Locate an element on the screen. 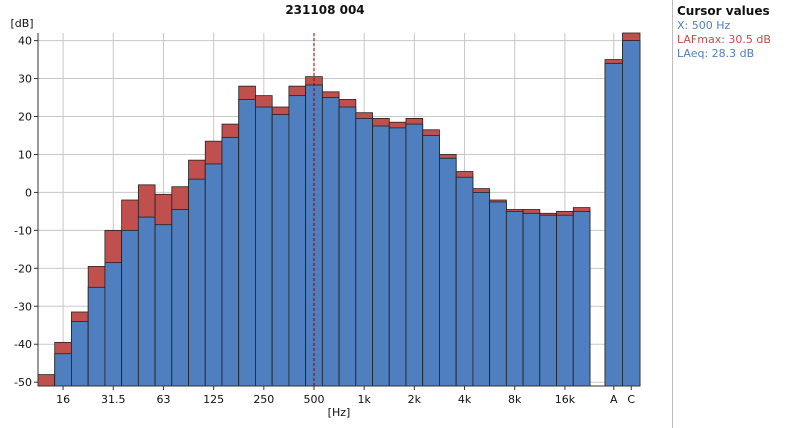 The width and height of the screenshot is (788, 428). cursor-lafmax-value: LAFmax: 30.5 dB is located at coordinates (724, 39).